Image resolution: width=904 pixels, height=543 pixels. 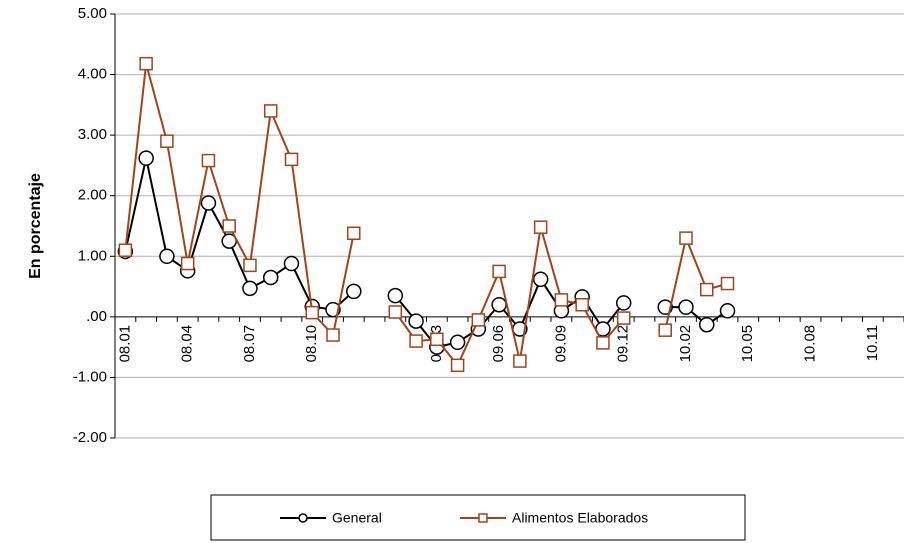 What do you see at coordinates (90, 376) in the screenshot?
I see `y-tick-label: -1.00` at bounding box center [90, 376].